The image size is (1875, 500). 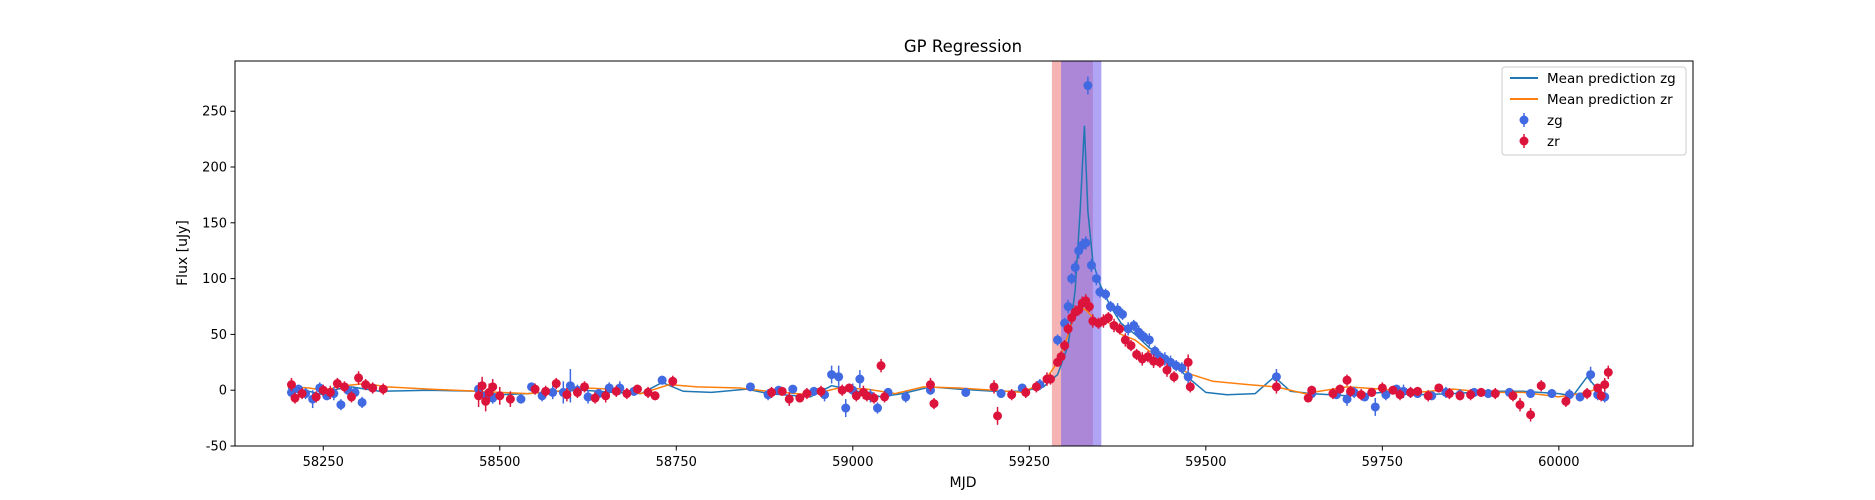 I want to click on x-axis-ticks: 58250 58500 58750 59000 59250 59500 59750 60000, so click(x=941, y=458).